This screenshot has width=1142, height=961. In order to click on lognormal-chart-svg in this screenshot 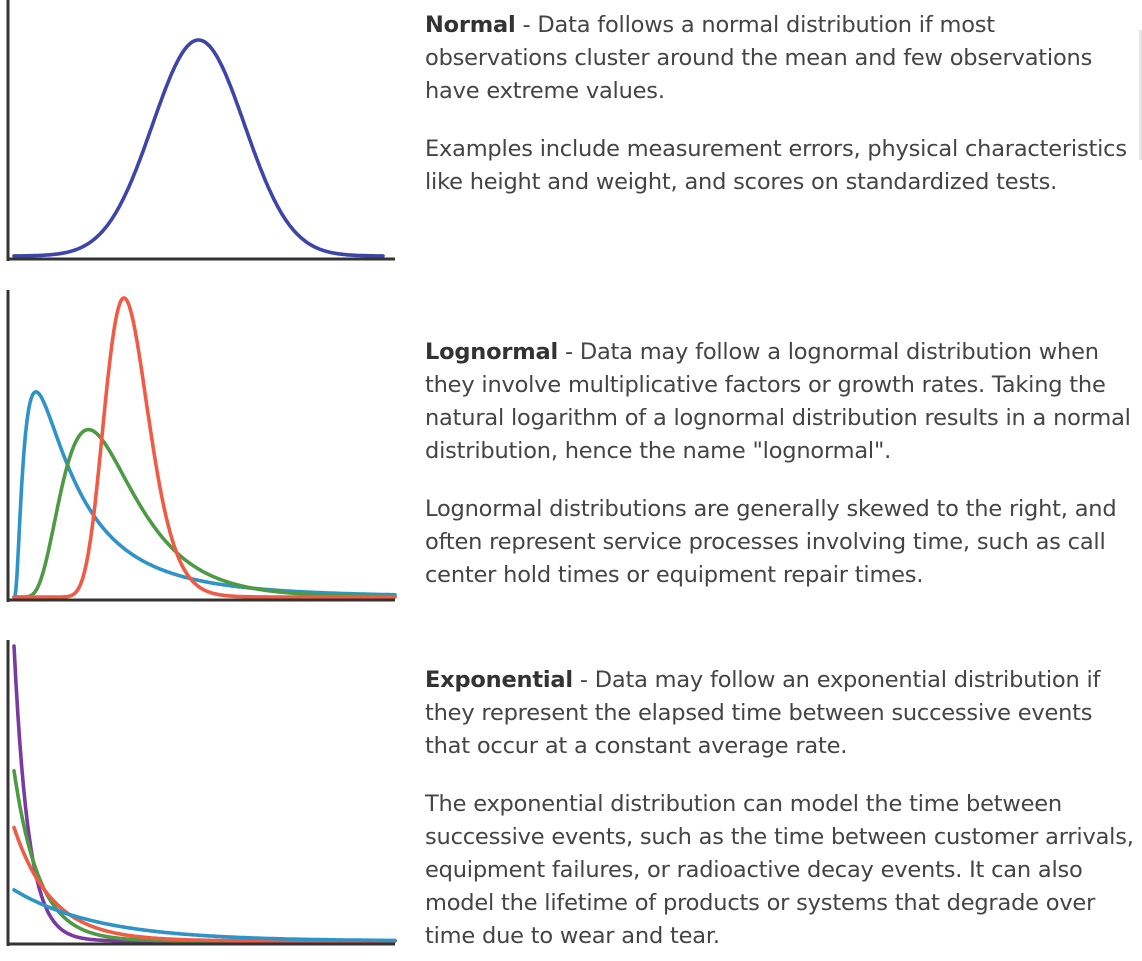, I will do `click(201, 446)`.